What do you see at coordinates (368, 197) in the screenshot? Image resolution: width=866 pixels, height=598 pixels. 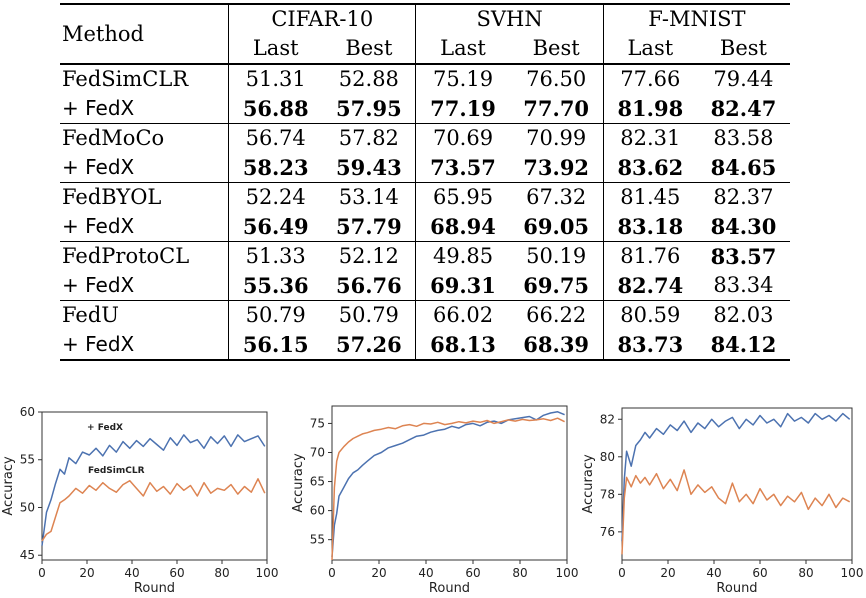 I see `table-cell: 53.14` at bounding box center [368, 197].